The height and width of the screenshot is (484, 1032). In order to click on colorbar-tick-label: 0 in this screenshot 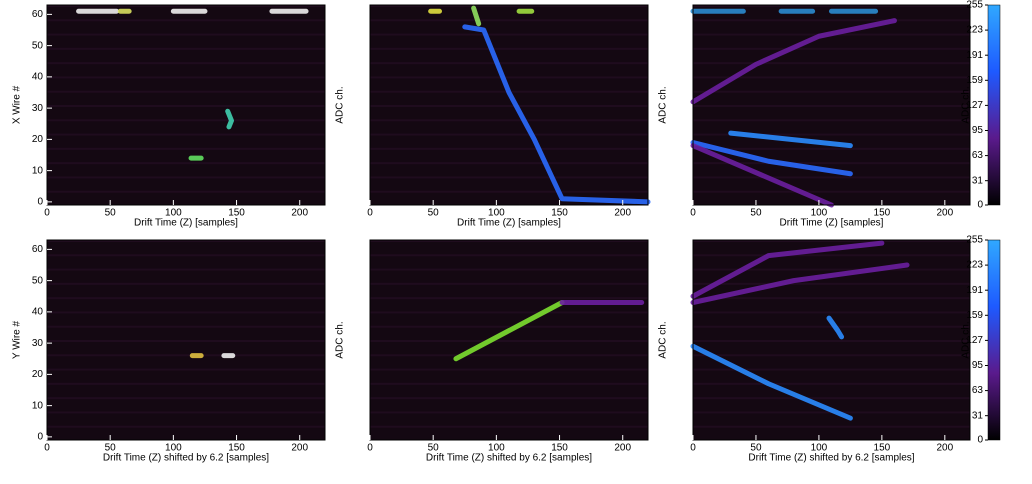, I will do `click(980, 440)`.